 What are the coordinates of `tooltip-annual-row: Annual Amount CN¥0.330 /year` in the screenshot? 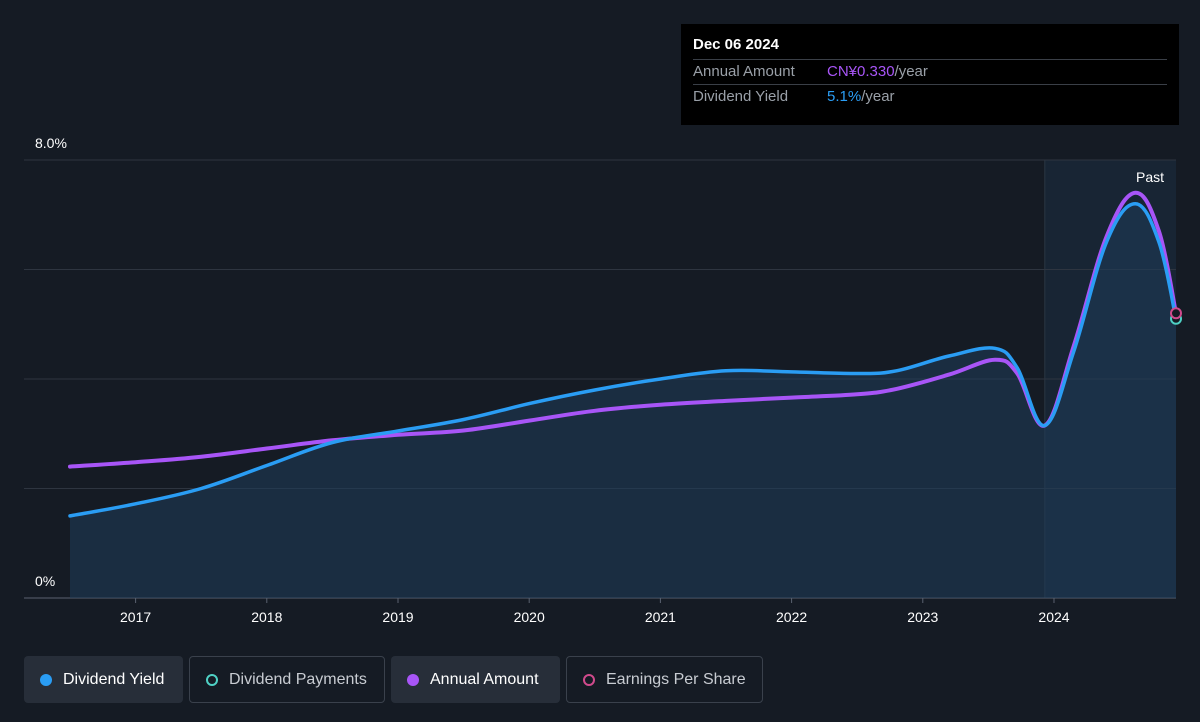 It's located at (930, 71).